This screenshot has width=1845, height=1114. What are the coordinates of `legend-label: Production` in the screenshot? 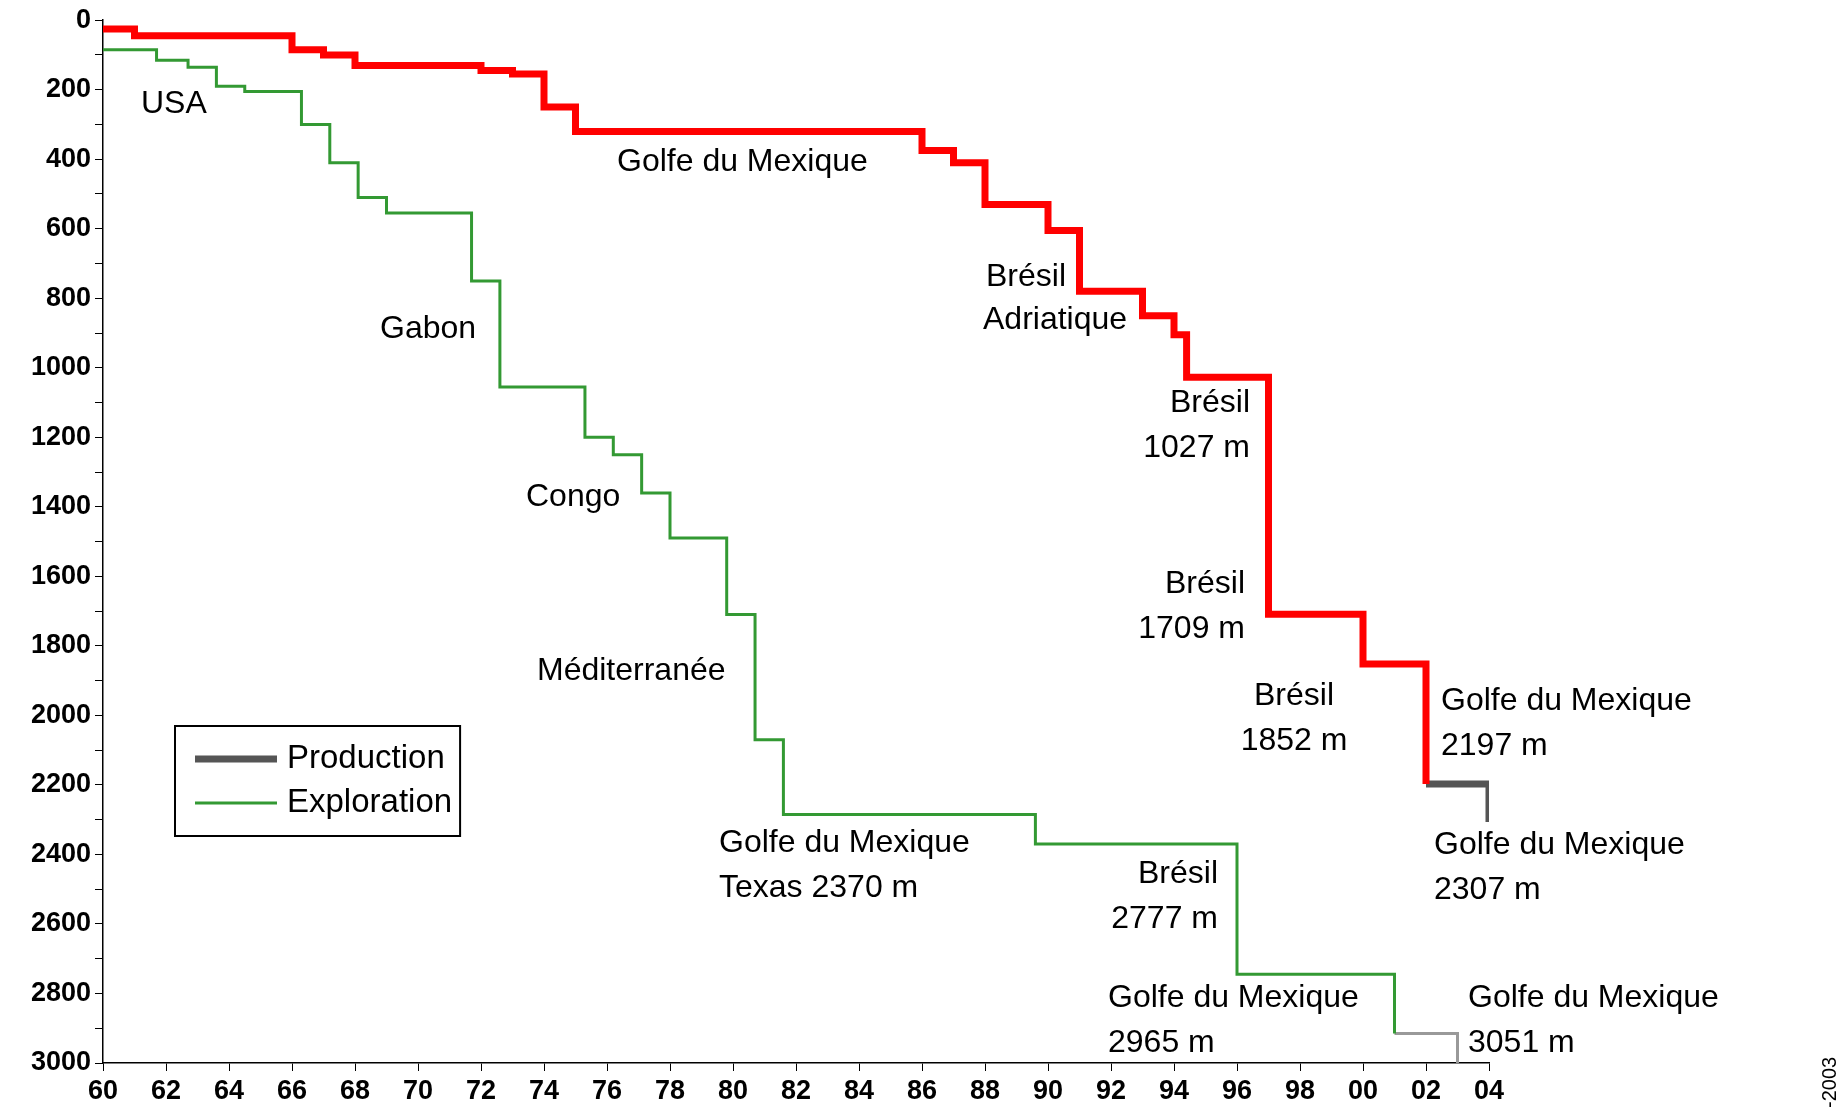 It's located at (366, 757).